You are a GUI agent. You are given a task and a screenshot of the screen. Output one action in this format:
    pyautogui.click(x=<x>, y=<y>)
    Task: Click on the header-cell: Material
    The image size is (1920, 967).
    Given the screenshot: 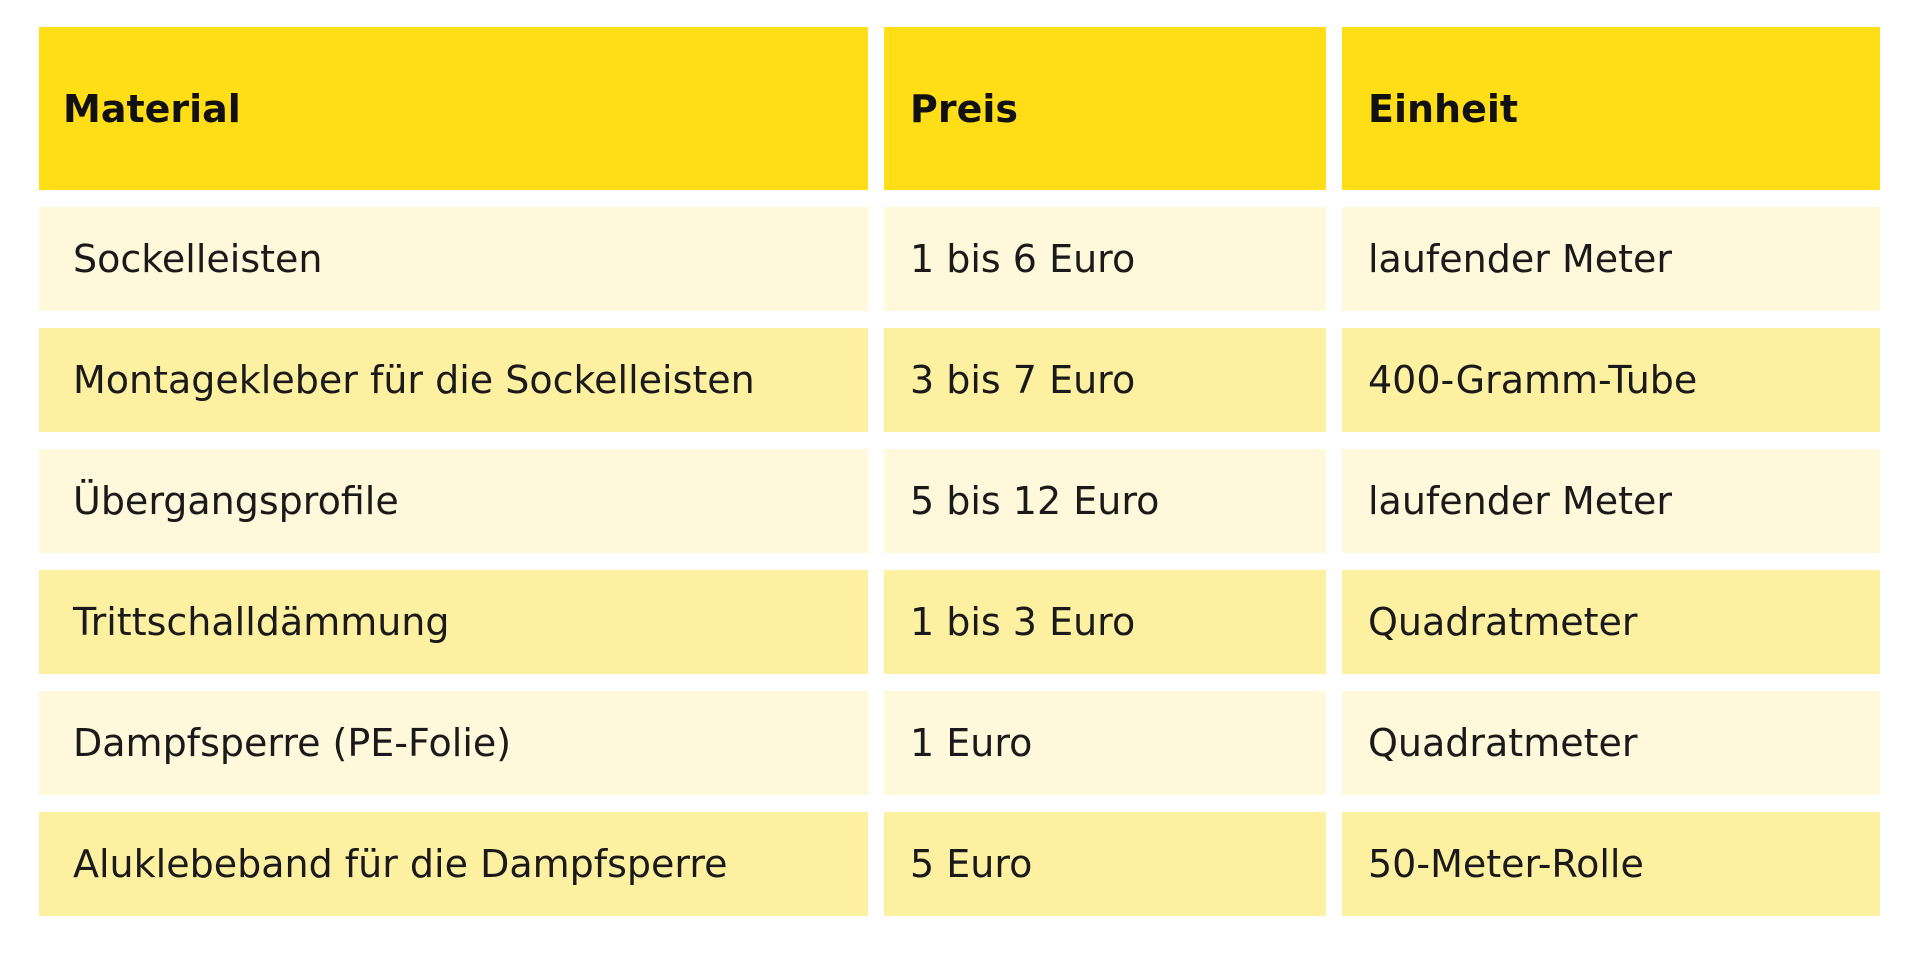 What is the action you would take?
    pyautogui.click(x=453, y=108)
    